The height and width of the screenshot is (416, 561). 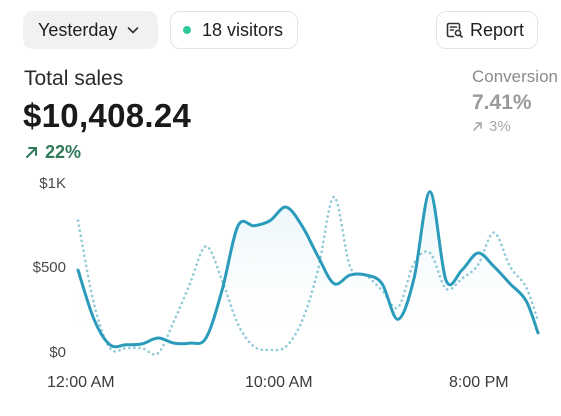 I want to click on date-filter-button: Yesterday, so click(x=90, y=30).